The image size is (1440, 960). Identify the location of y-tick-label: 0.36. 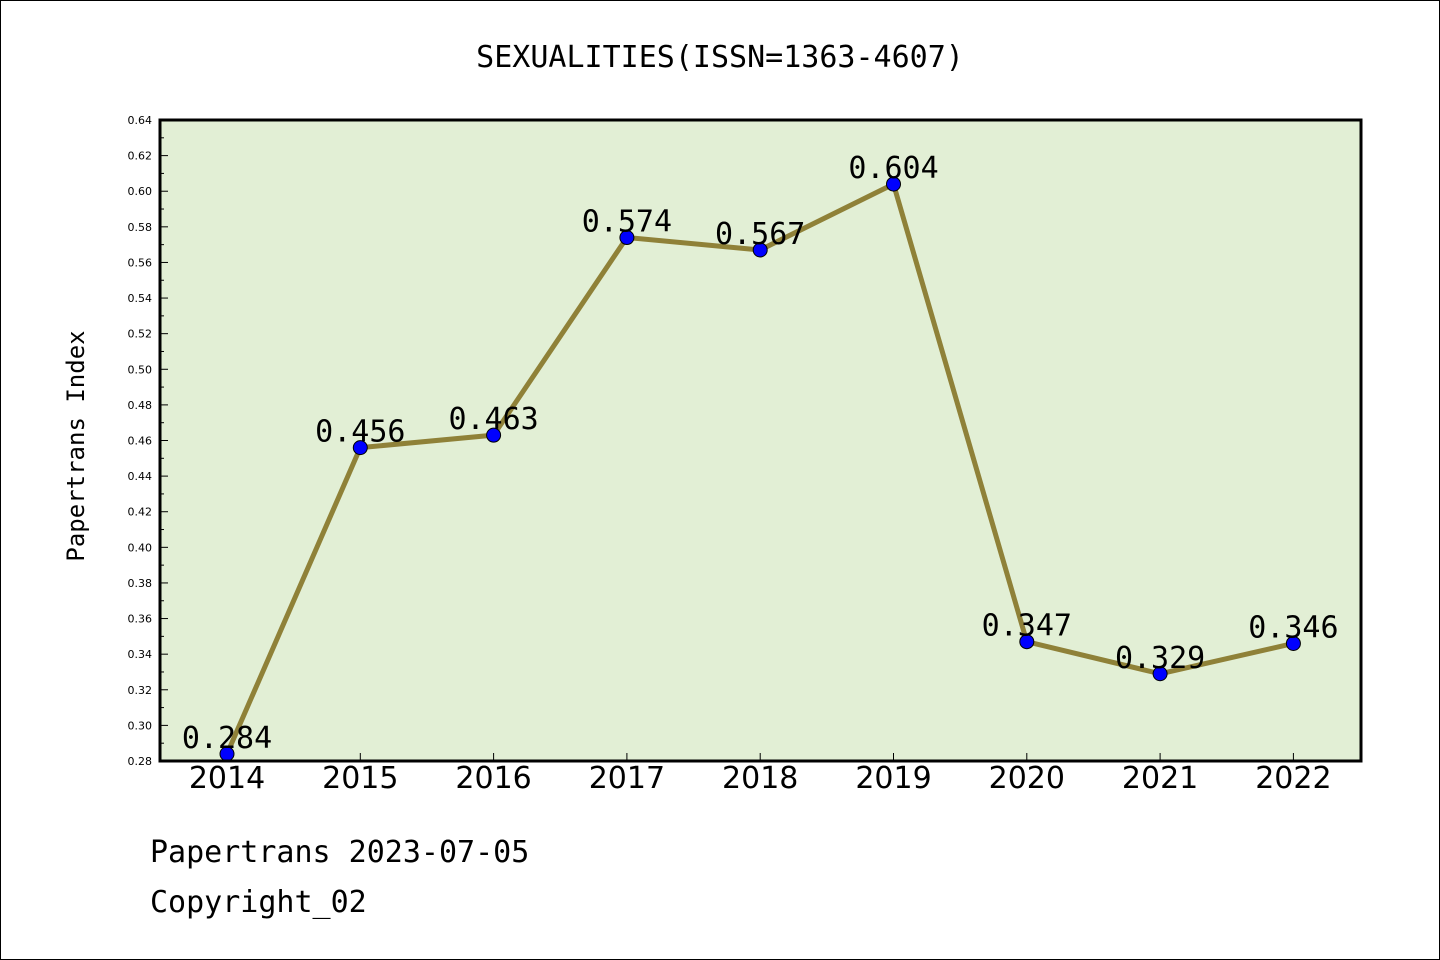
(140, 619).